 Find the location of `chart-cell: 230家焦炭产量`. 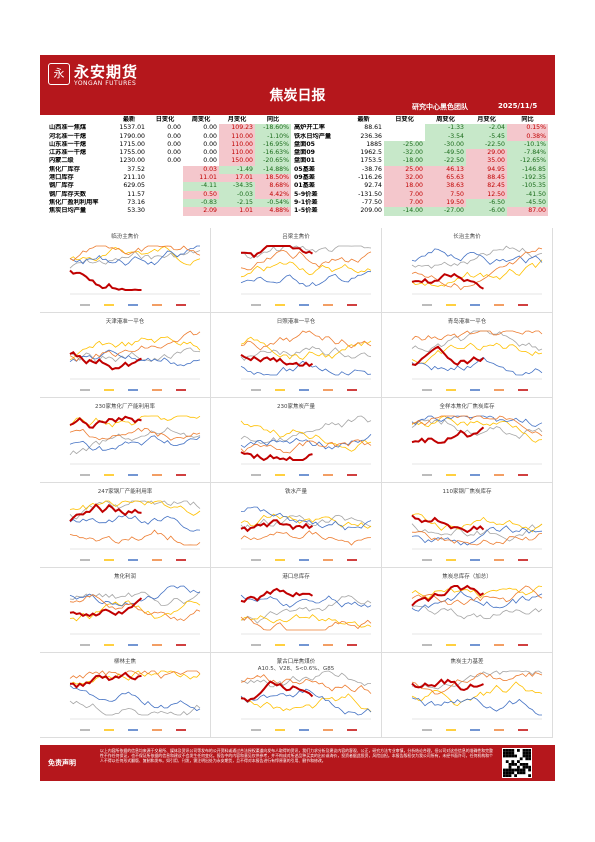

chart-cell: 230家焦炭产量 is located at coordinates (296, 440).